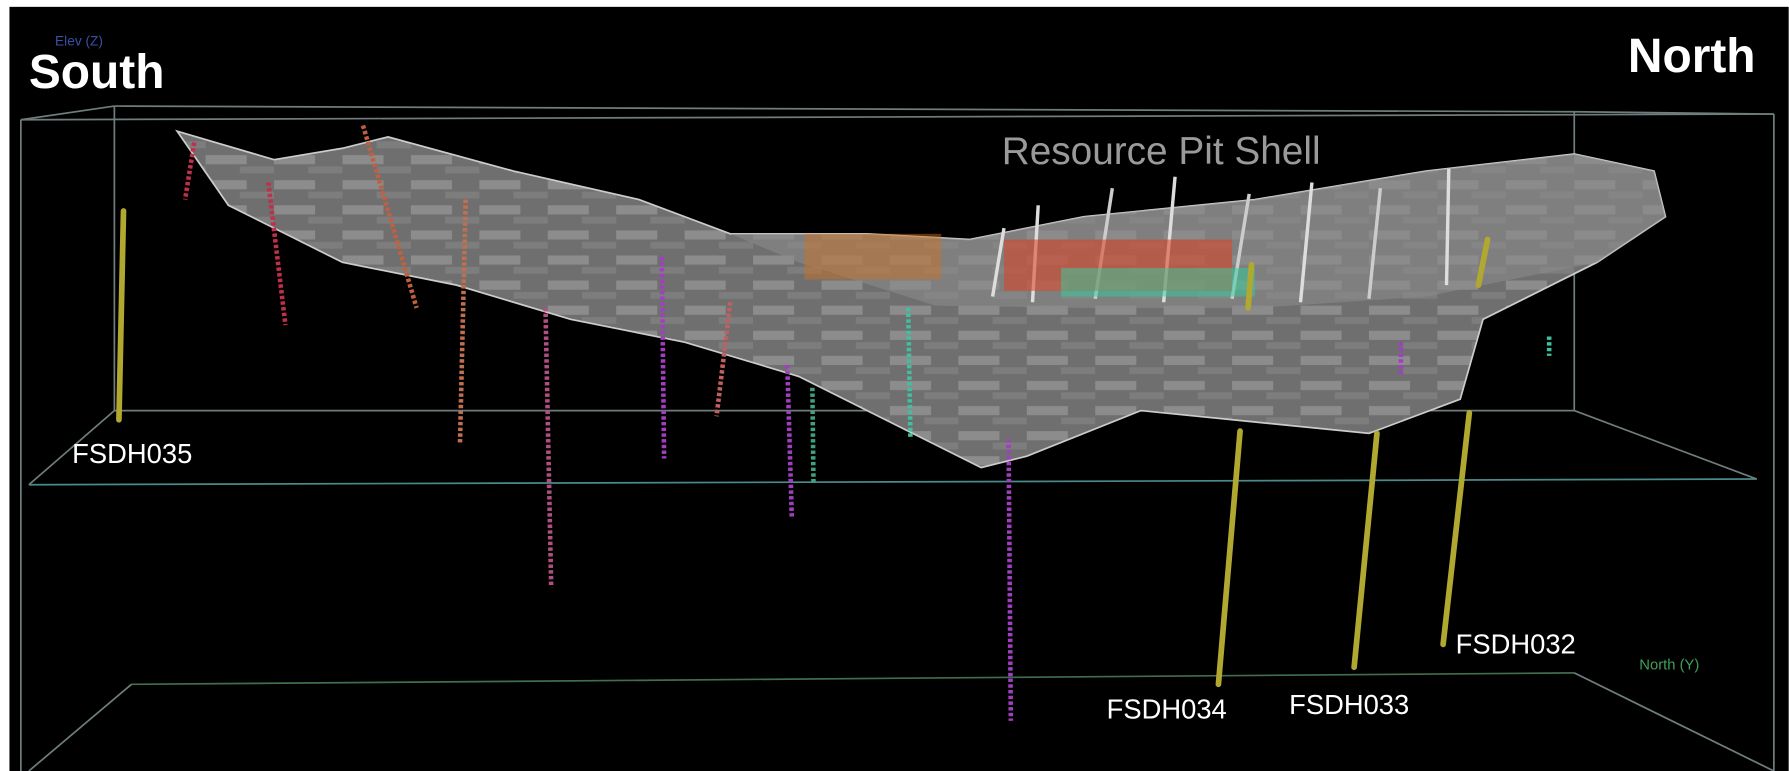 The image size is (1789, 771). I want to click on hole-label: FSDH032, so click(1516, 644).